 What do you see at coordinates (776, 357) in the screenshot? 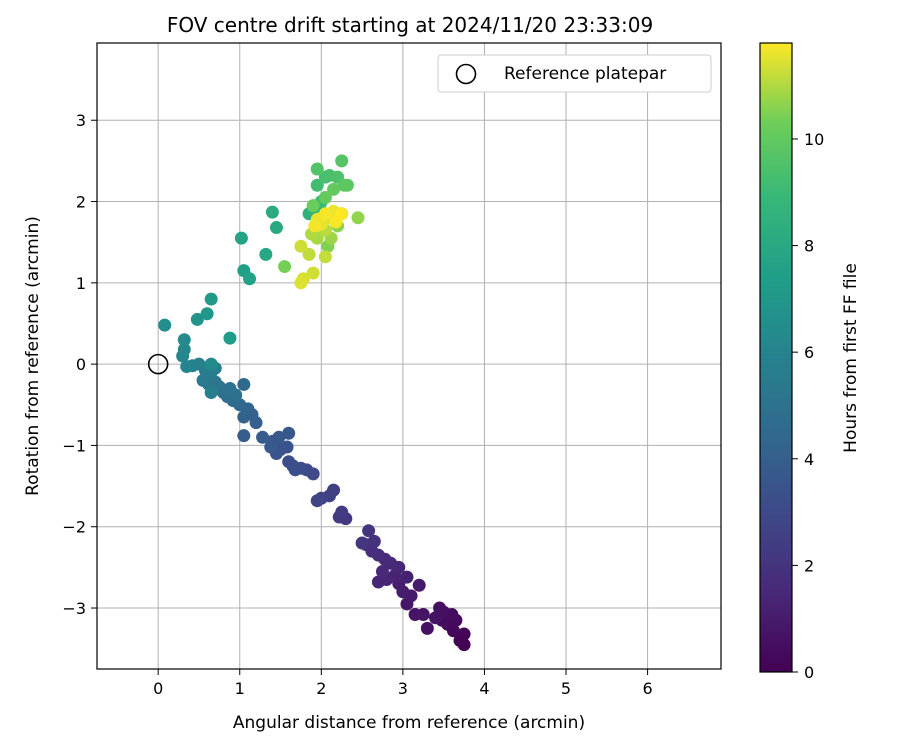
I see `colorbar-gradient` at bounding box center [776, 357].